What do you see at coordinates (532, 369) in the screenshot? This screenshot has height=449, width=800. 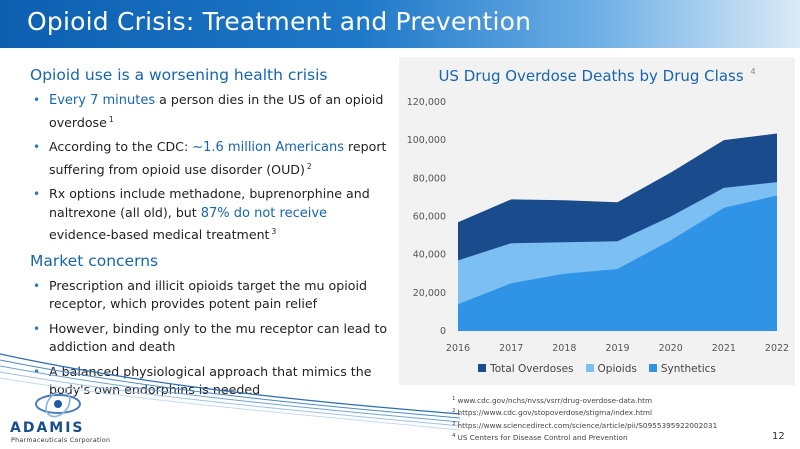 I see `legend-label: Total Overdoses` at bounding box center [532, 369].